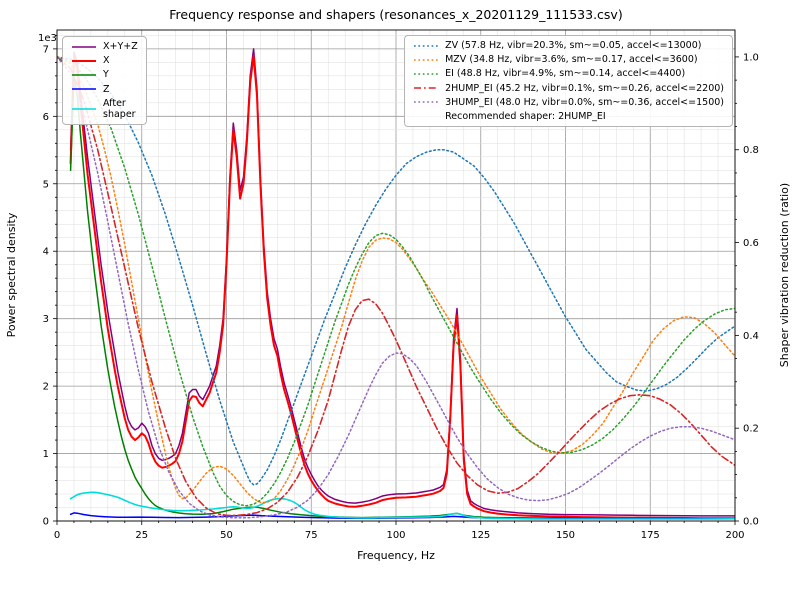 The width and height of the screenshot is (800, 600). I want to click on y-left-tick-label: 5, so click(46, 184).